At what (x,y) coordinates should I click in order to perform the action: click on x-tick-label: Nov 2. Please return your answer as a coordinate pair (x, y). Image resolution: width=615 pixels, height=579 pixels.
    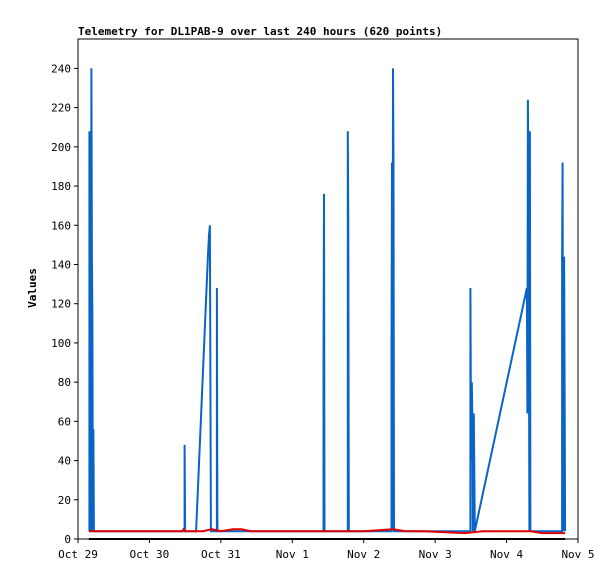
    Looking at the image, I should click on (363, 554).